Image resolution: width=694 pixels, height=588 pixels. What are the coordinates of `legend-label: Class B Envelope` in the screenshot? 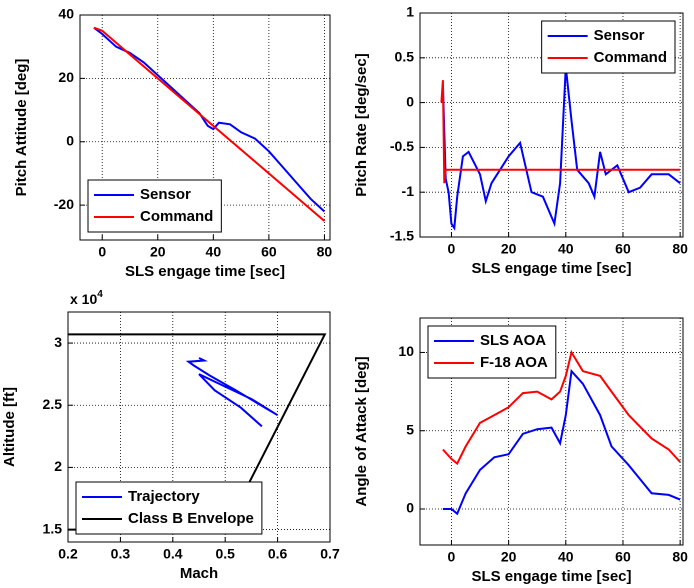 It's located at (191, 518).